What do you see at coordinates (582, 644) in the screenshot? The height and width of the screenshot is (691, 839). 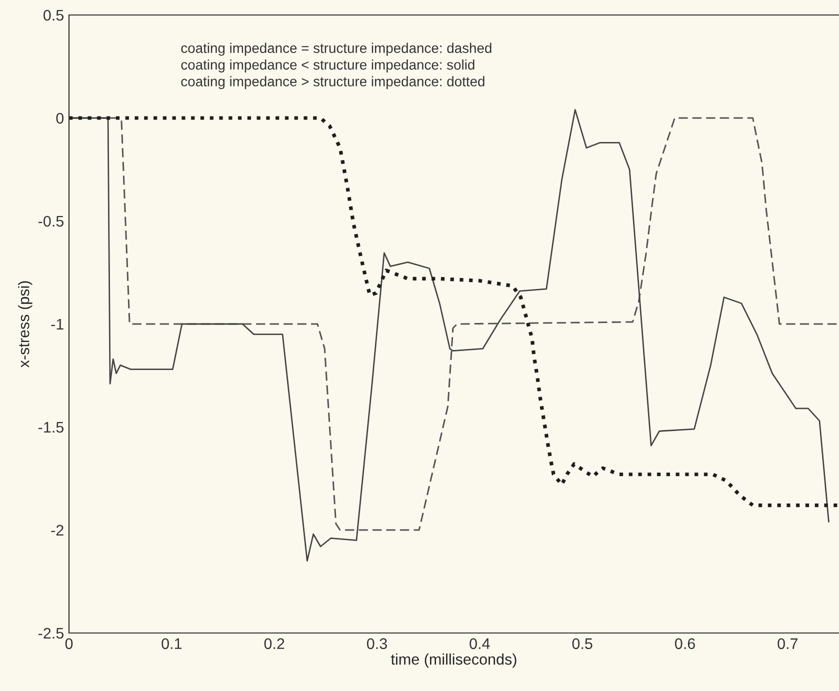 I see `x-tick-label: 0.5` at bounding box center [582, 644].